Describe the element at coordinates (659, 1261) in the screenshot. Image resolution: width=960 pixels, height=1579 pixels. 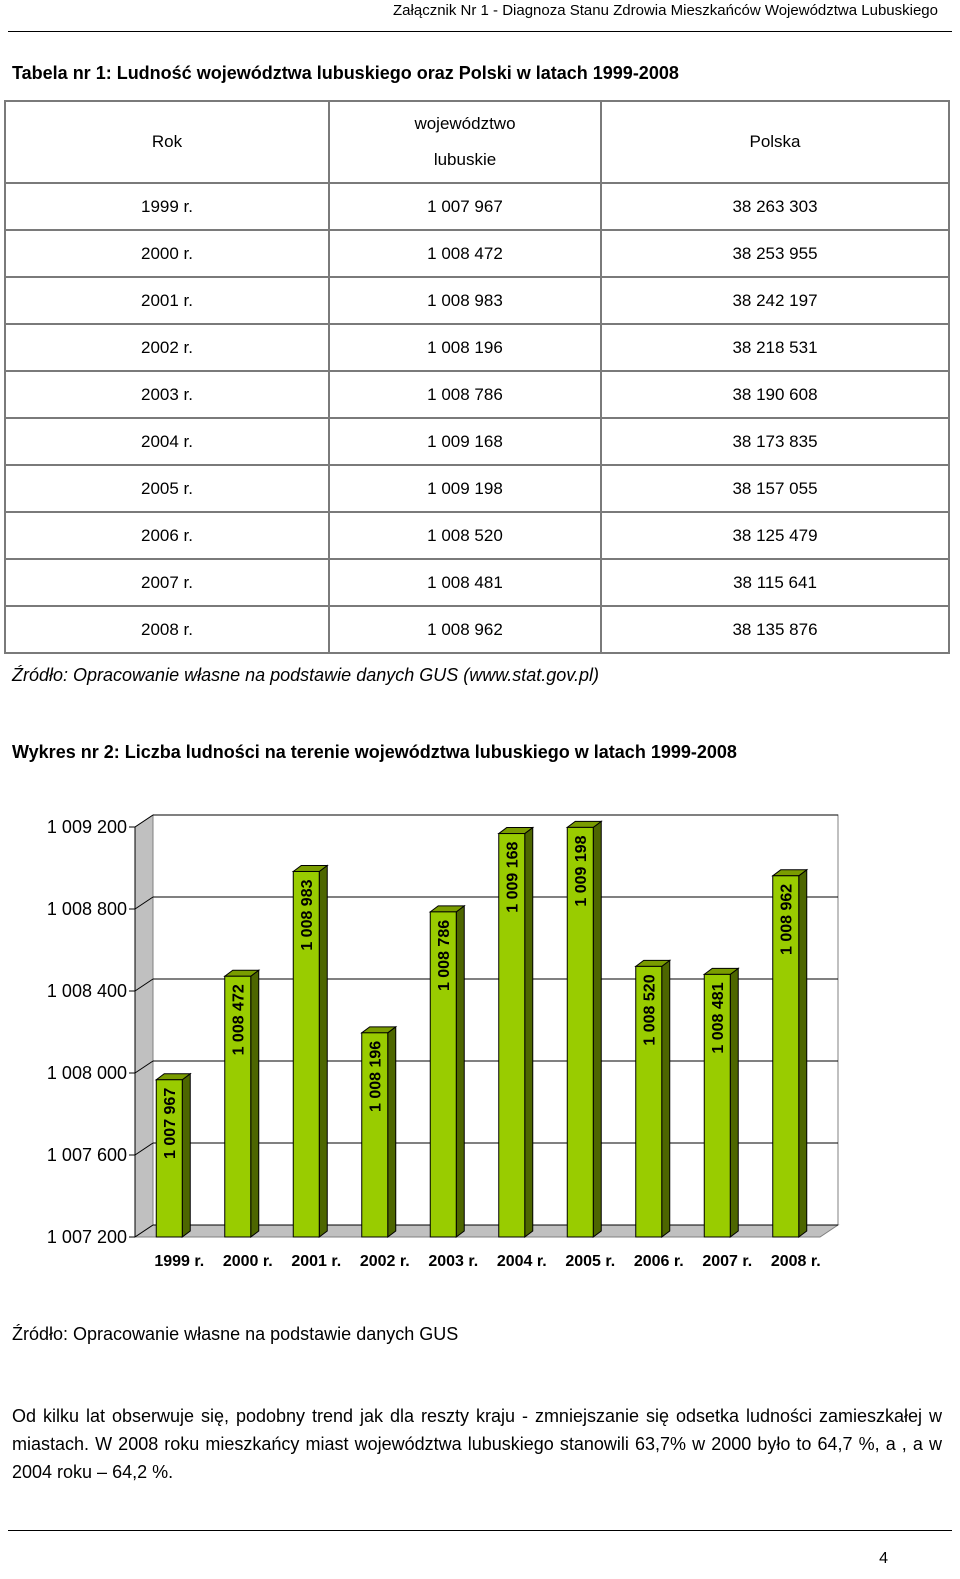
I see `chart-category-label: 2006 r.` at that location.